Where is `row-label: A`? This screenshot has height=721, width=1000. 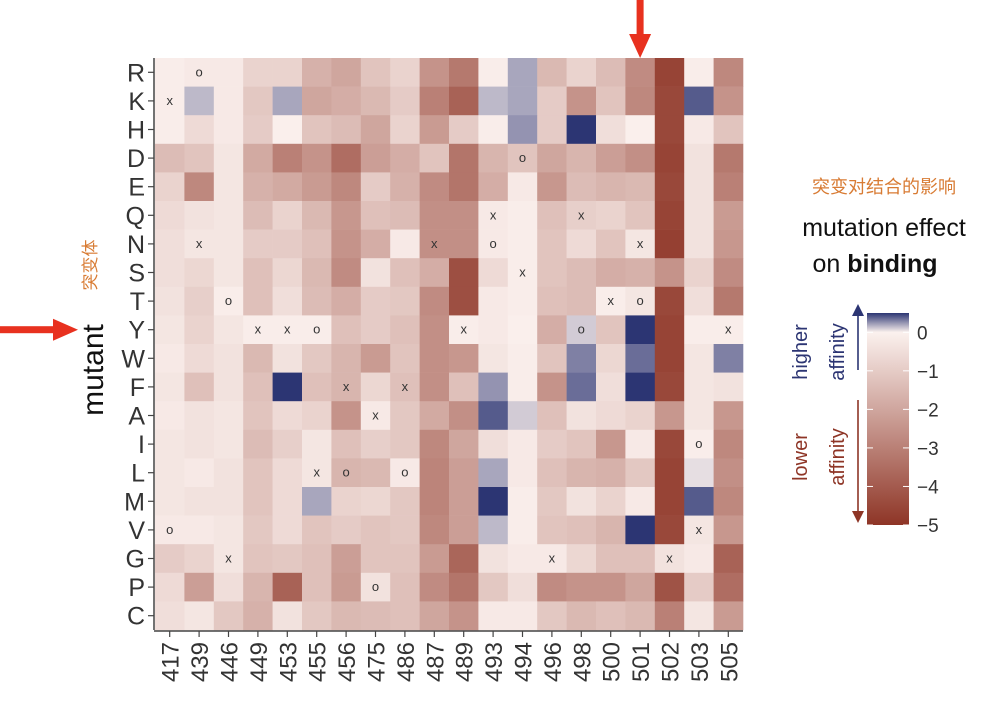
row-label: A is located at coordinates (136, 417).